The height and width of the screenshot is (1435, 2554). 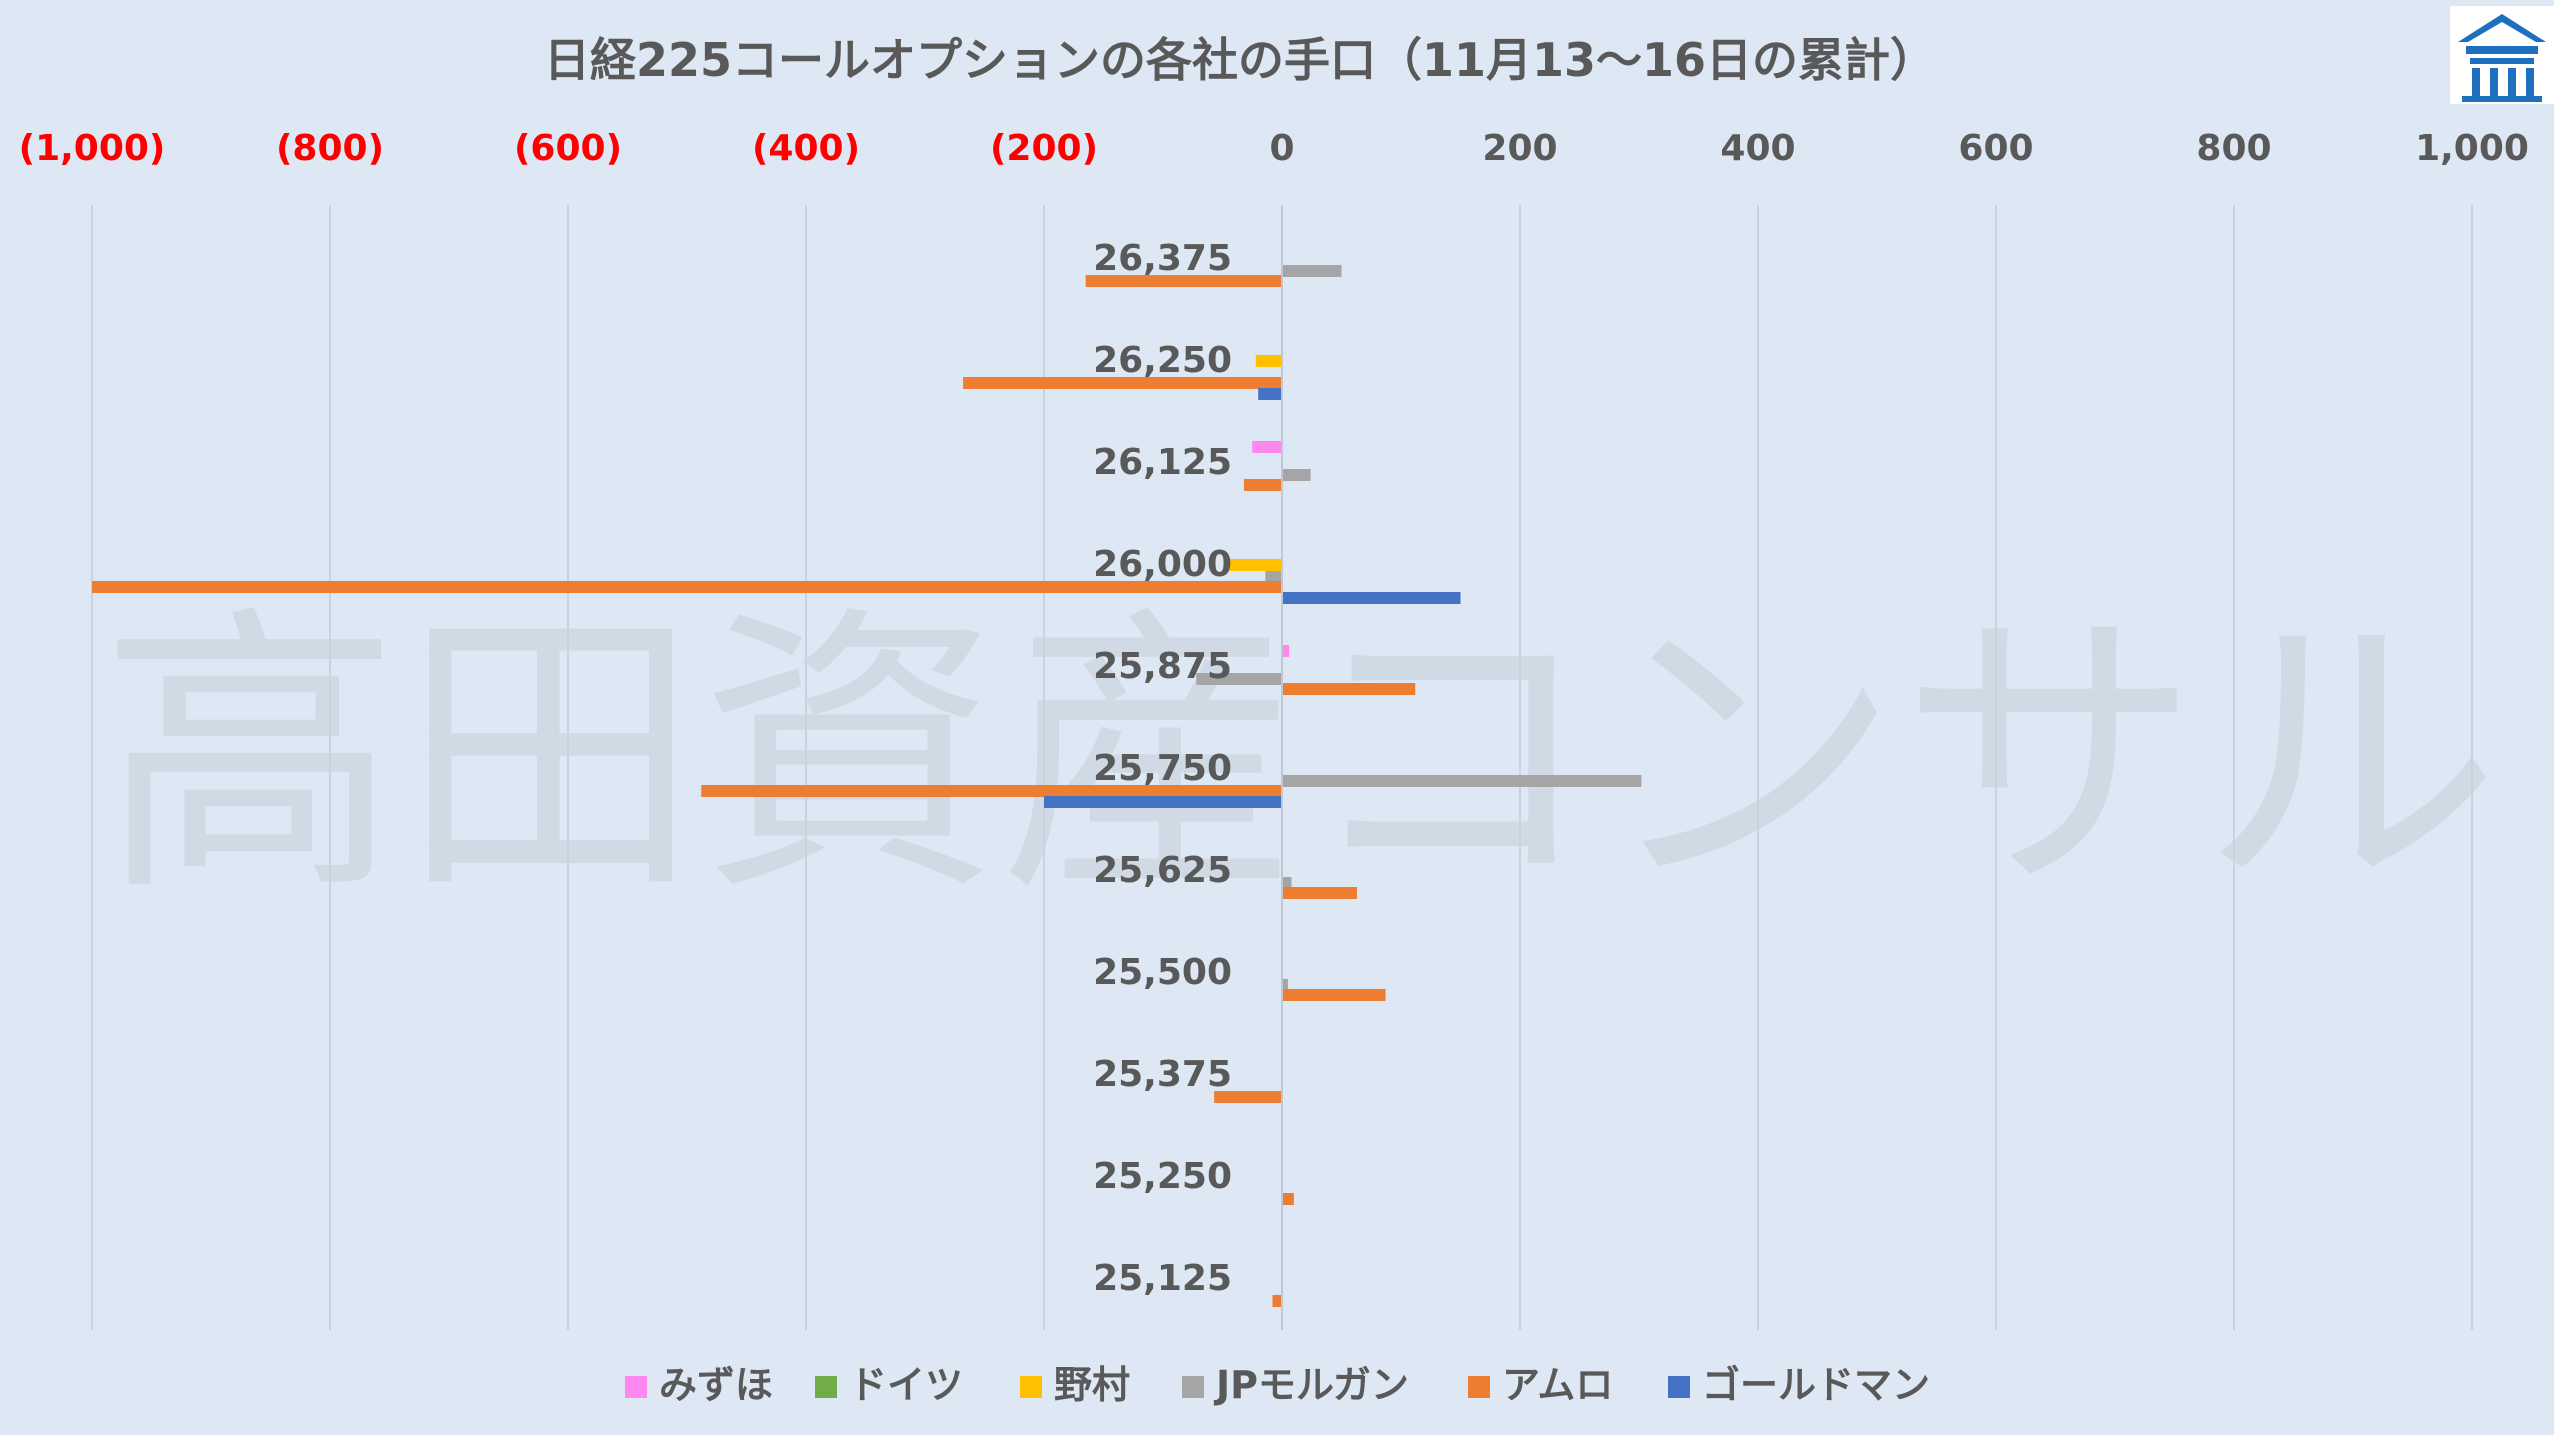 What do you see at coordinates (2472, 148) in the screenshot?
I see `x-tick-label: 1,000` at bounding box center [2472, 148].